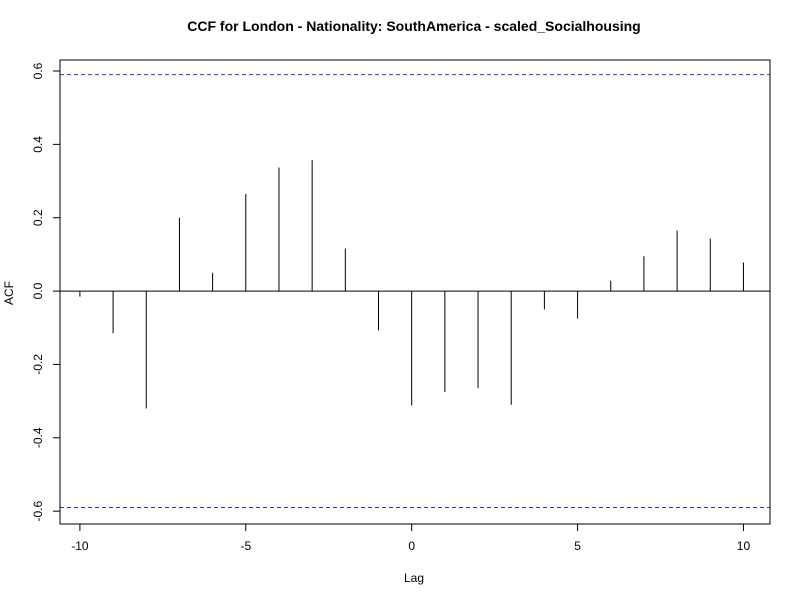 The height and width of the screenshot is (600, 800). Describe the element at coordinates (38, 217) in the screenshot. I see `y-tick-label: 0.2` at that location.